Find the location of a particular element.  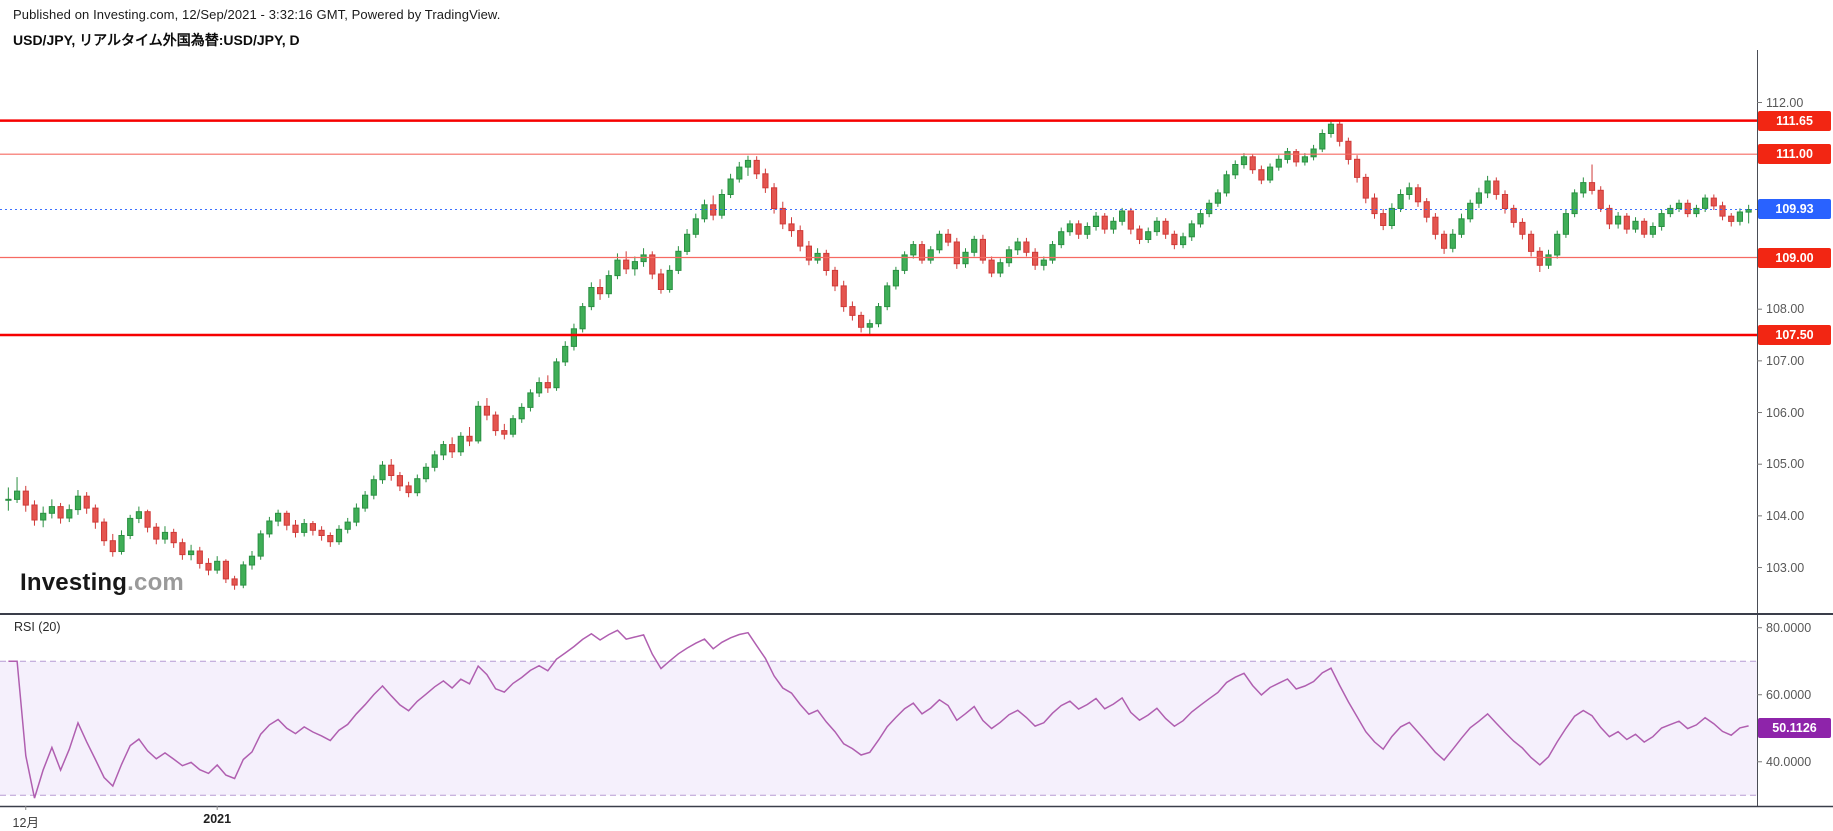

price-tick-label: 107.00 is located at coordinates (1785, 360).